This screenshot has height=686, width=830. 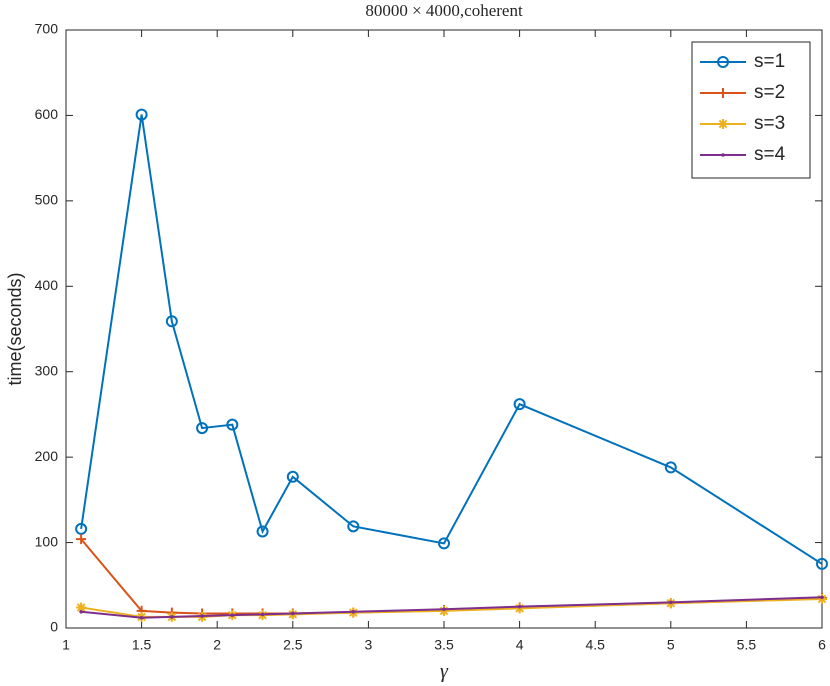 I want to click on y-tick-label: 0, so click(x=54, y=627).